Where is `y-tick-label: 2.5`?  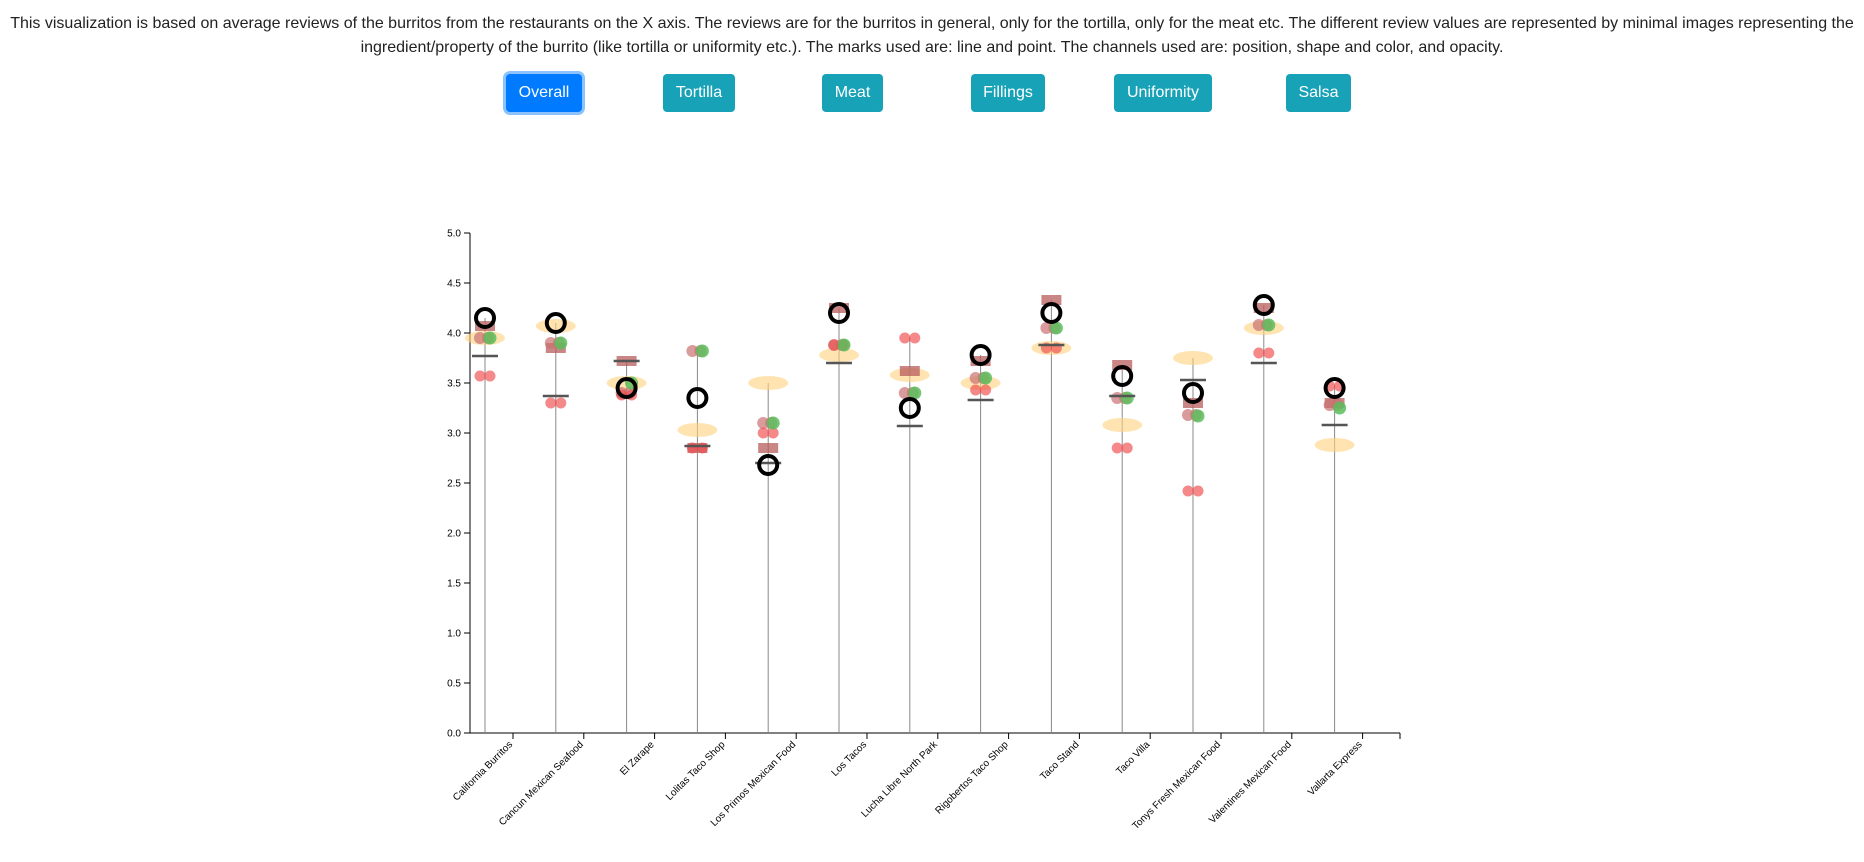 y-tick-label: 2.5 is located at coordinates (454, 484).